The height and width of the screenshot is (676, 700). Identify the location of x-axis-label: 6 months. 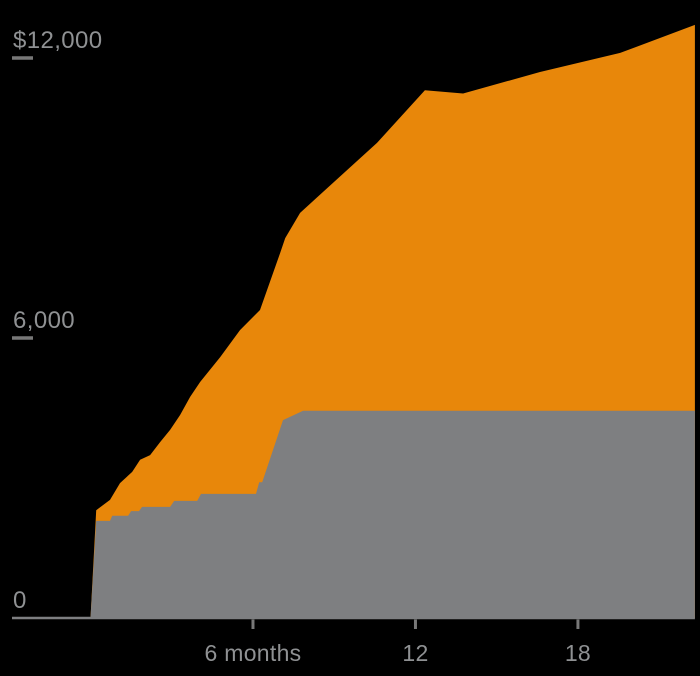
(252, 653).